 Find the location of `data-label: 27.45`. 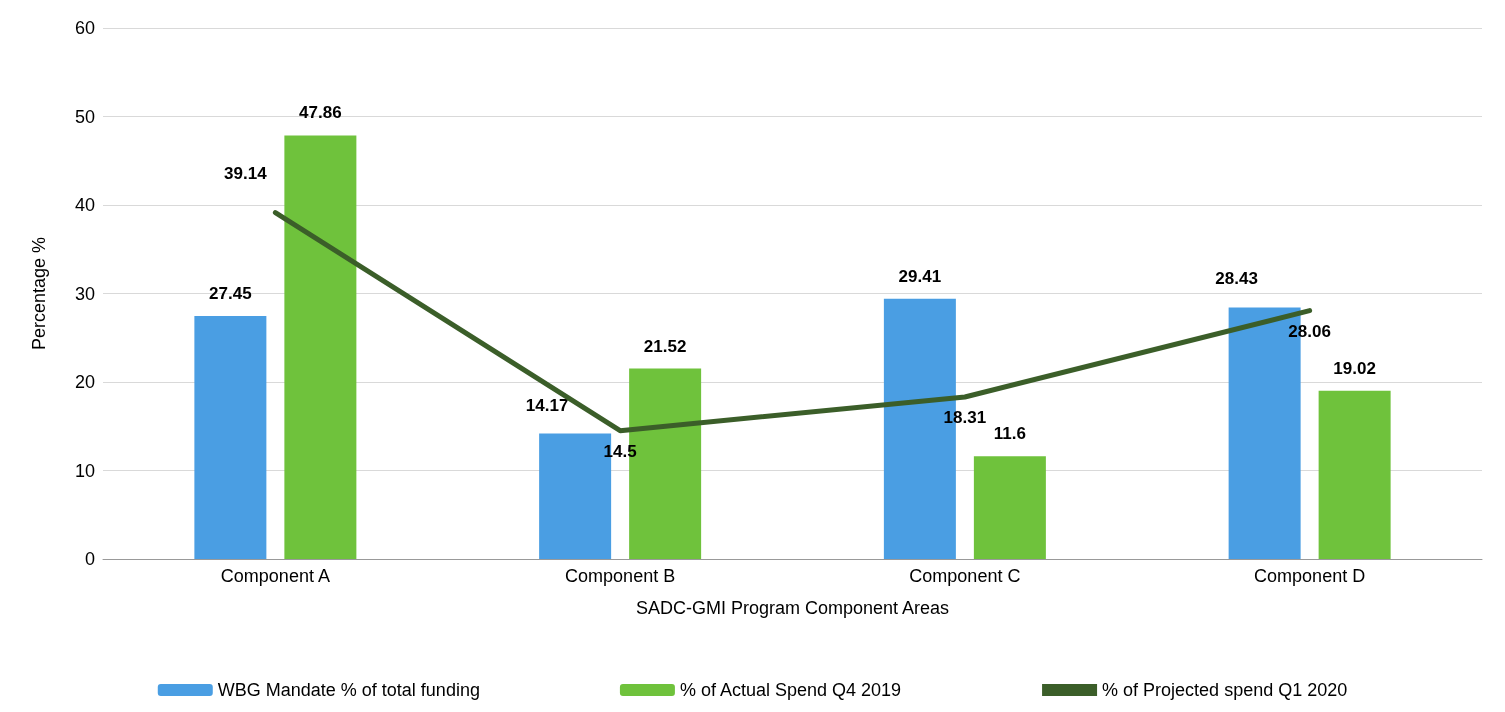

data-label: 27.45 is located at coordinates (230, 294).